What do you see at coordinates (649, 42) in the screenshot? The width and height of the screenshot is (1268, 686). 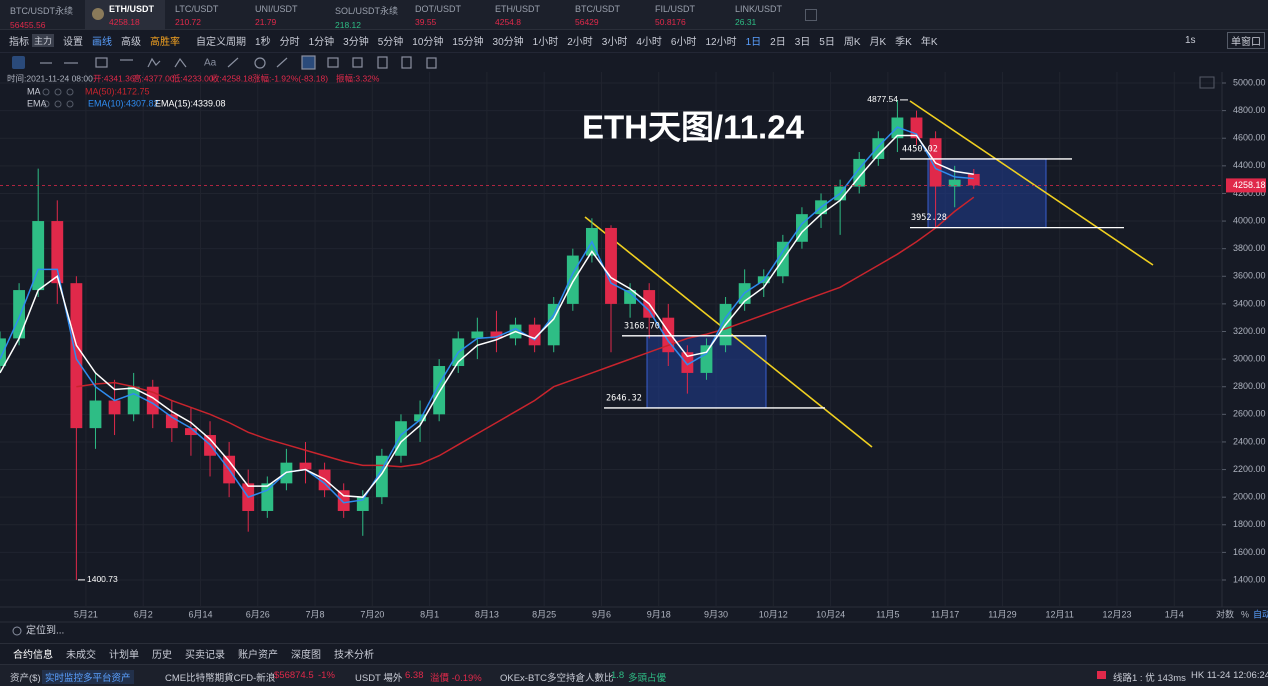 I see `toolbar-item: 4小时` at bounding box center [649, 42].